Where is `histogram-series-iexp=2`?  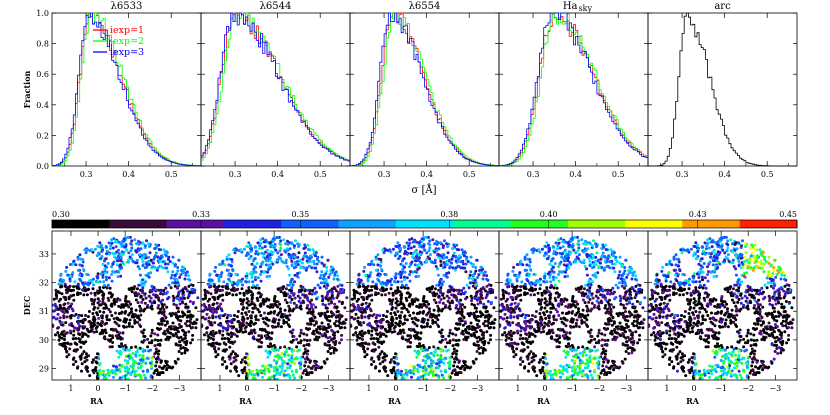
histogram-series-iexp=2 is located at coordinates (424, 89).